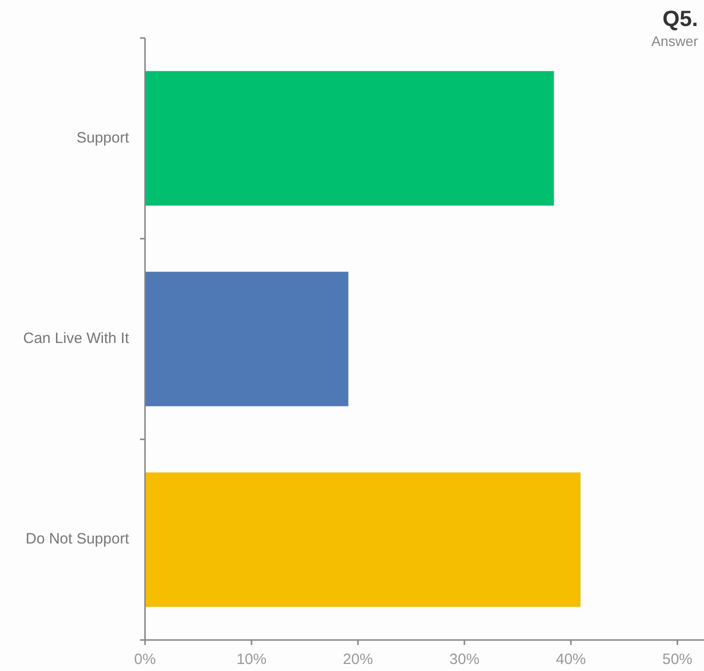 The width and height of the screenshot is (704, 671). What do you see at coordinates (677, 659) in the screenshot?
I see `x-tick-label: 50%` at bounding box center [677, 659].